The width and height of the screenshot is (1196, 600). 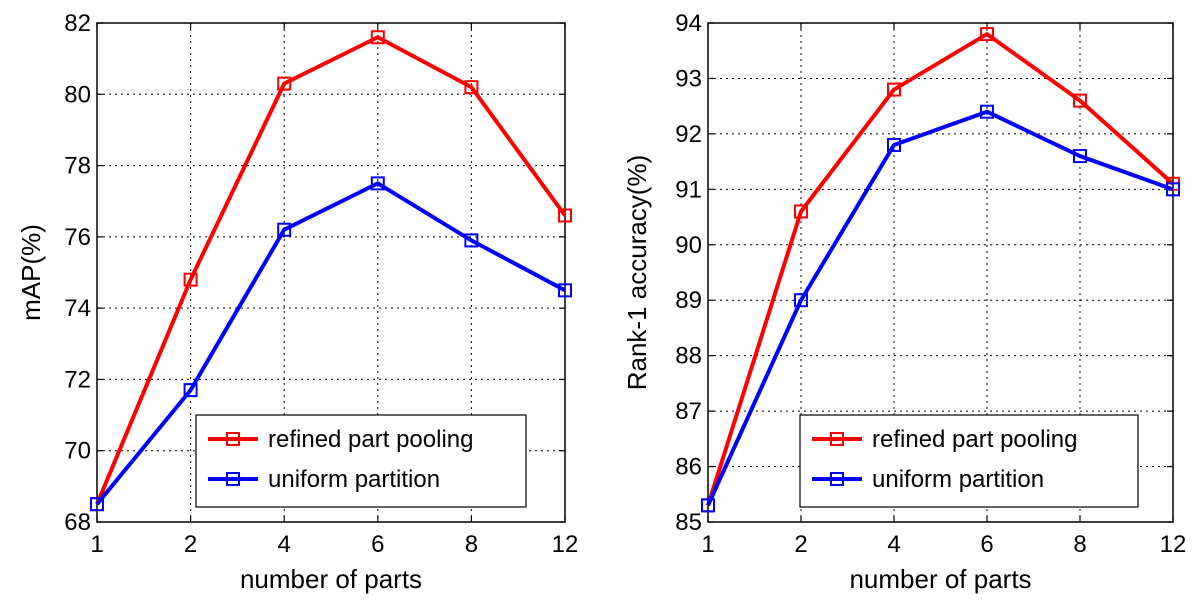 What do you see at coordinates (688, 23) in the screenshot?
I see `y-tick-label: 94` at bounding box center [688, 23].